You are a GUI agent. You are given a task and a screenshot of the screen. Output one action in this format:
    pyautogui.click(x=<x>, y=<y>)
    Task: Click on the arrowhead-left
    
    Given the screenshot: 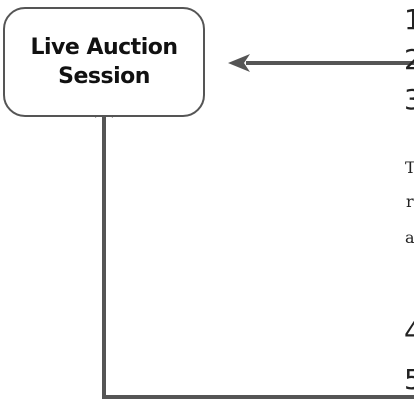 What is the action you would take?
    pyautogui.click(x=239, y=63)
    